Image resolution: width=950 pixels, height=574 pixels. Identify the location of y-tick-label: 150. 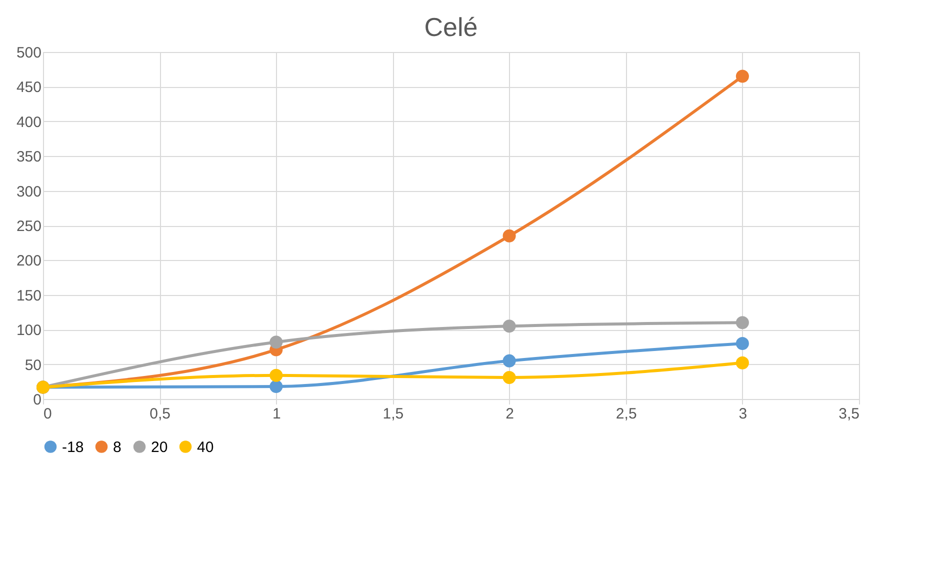
(29, 295).